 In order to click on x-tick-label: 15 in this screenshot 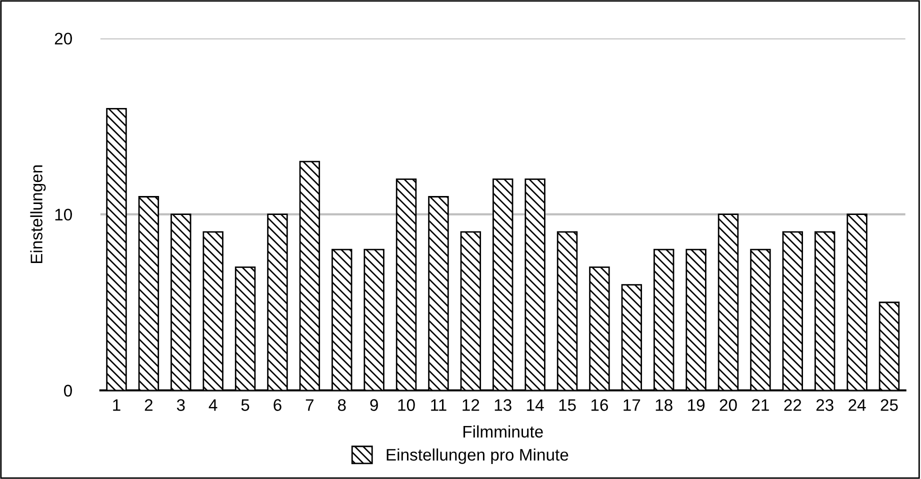, I will do `click(567, 405)`.